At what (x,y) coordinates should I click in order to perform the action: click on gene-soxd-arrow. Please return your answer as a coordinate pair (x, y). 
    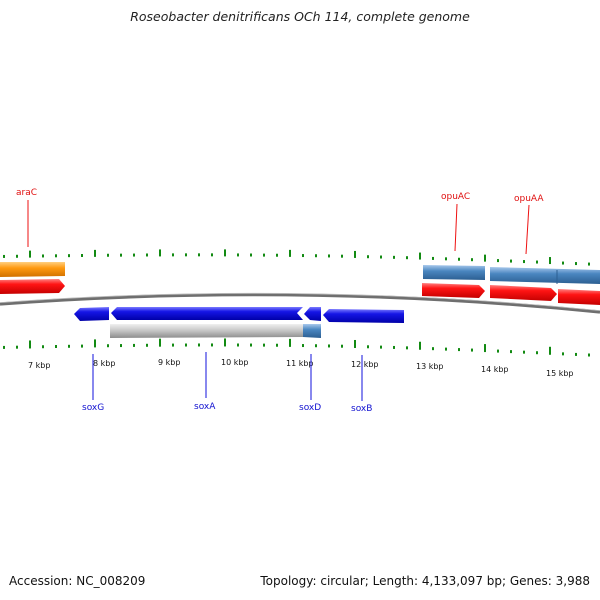
    Looking at the image, I should click on (312, 314).